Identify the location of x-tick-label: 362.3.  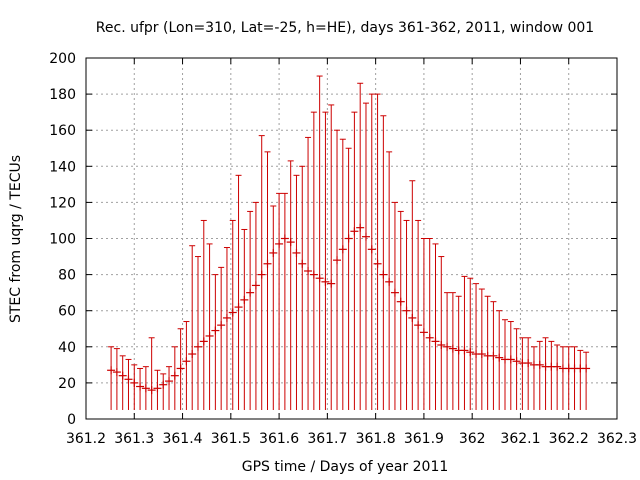
(617, 439).